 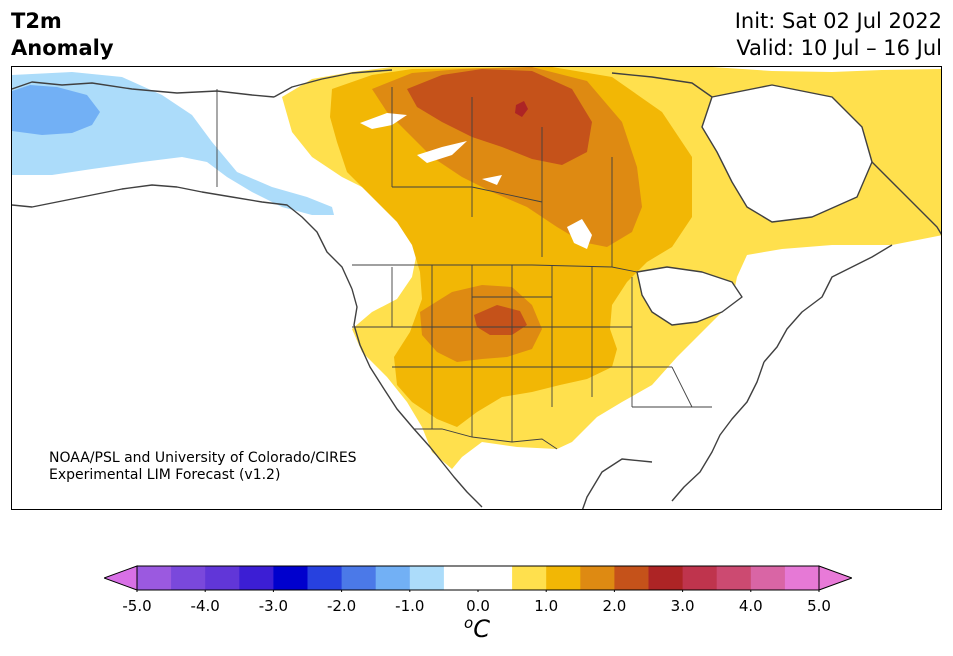 What do you see at coordinates (478, 606) in the screenshot?
I see `colorbar-tick-label: 0.0` at bounding box center [478, 606].